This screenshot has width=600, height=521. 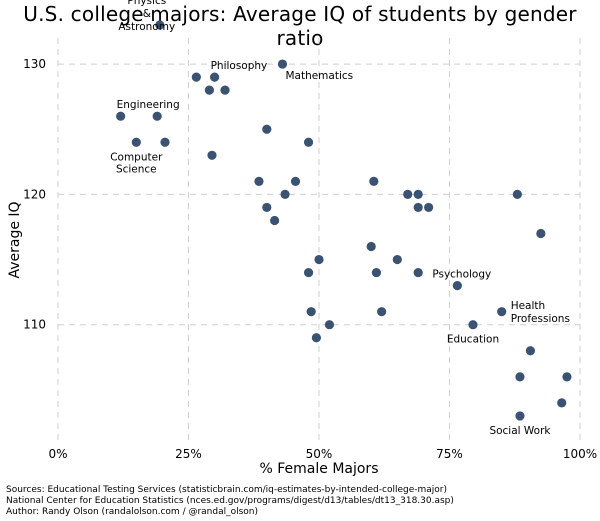 What do you see at coordinates (528, 306) in the screenshot?
I see `annotation-label: Health` at bounding box center [528, 306].